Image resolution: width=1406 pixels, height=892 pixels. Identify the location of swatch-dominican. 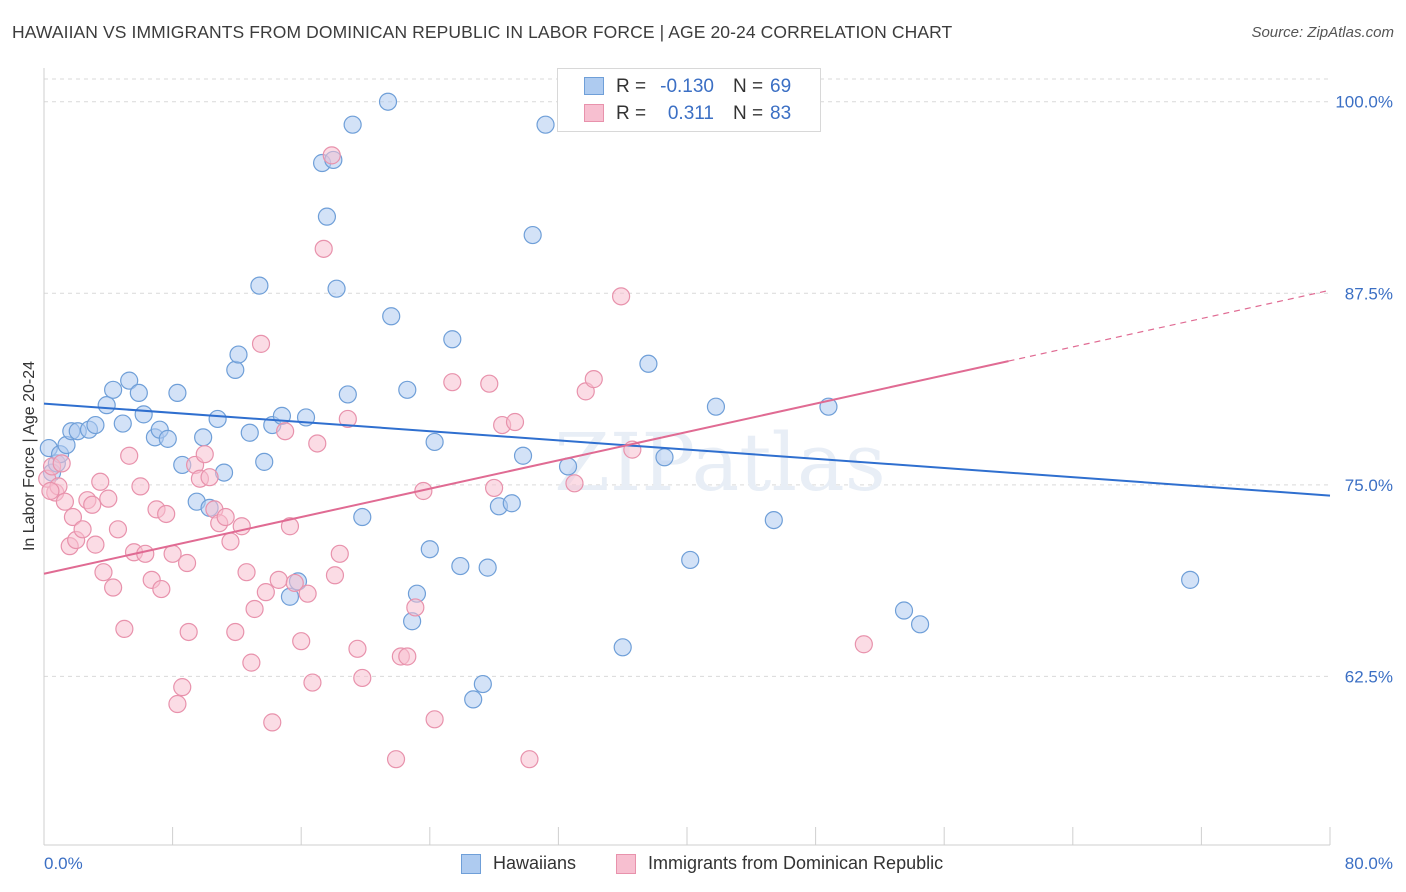
(594, 113).